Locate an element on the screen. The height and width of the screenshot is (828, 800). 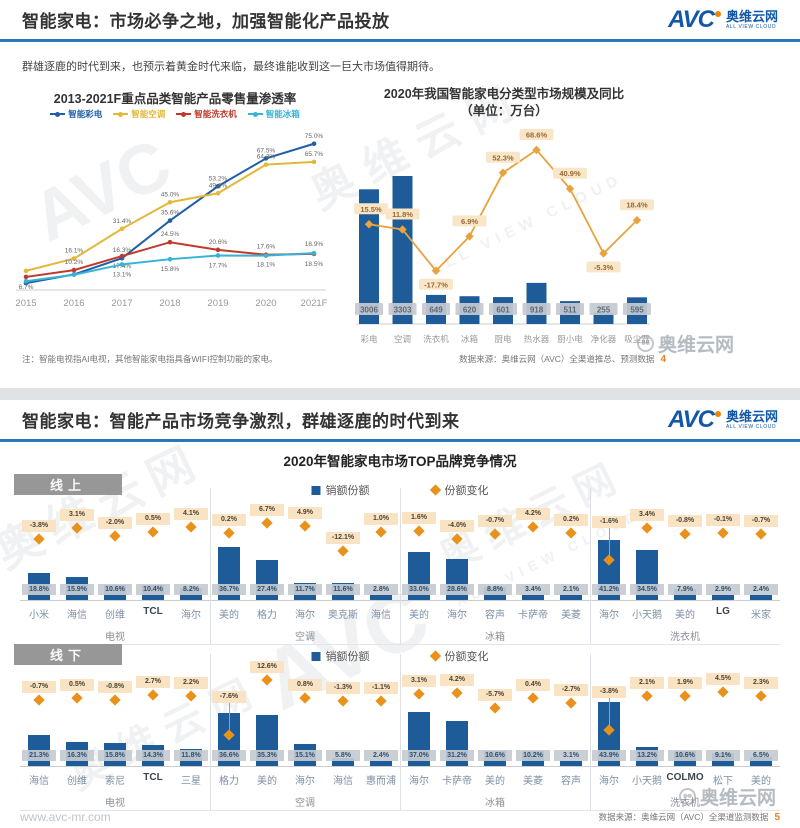
change-value: 2.1% is located at coordinates (647, 682).